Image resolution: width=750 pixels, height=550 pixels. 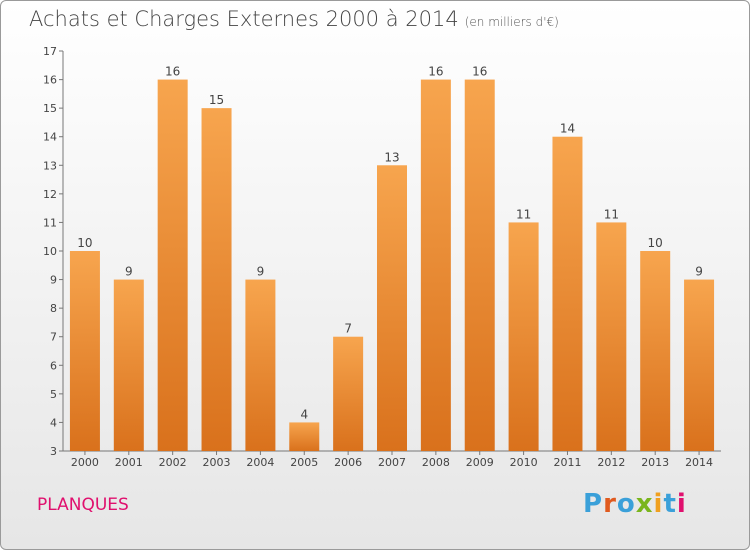 What do you see at coordinates (172, 72) in the screenshot?
I see `data-label-2002: 16` at bounding box center [172, 72].